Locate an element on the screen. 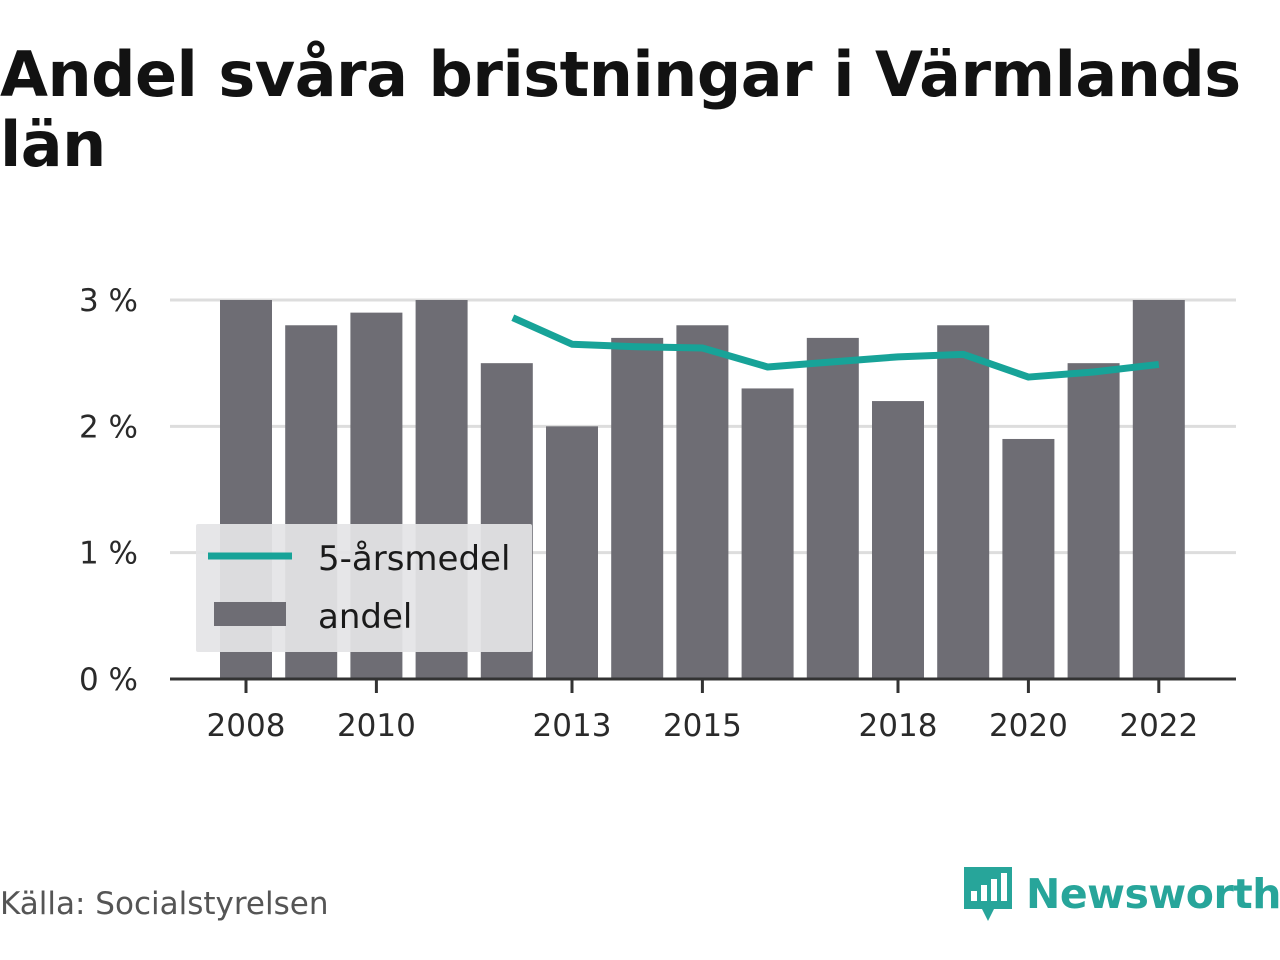 Image resolution: width=1280 pixels, height=960 pixels. legend-bar-swatch is located at coordinates (250, 614).